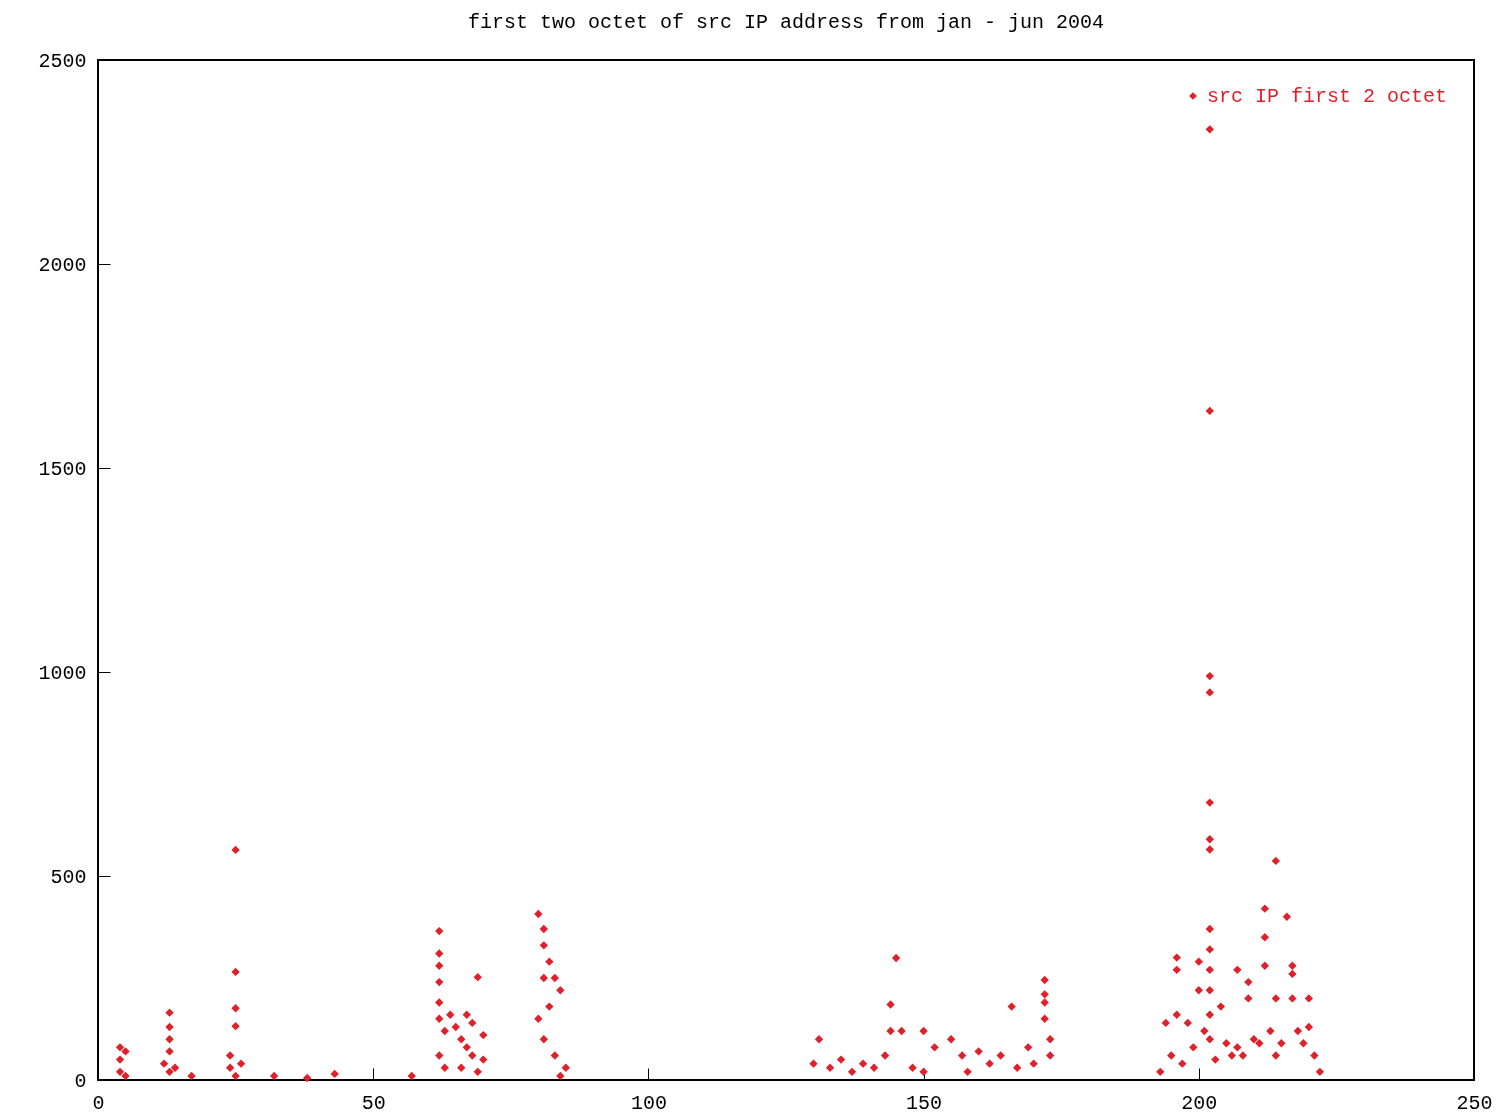 This screenshot has height=1119, width=1504. What do you see at coordinates (62, 61) in the screenshot?
I see `y-tick-label: 2500` at bounding box center [62, 61].